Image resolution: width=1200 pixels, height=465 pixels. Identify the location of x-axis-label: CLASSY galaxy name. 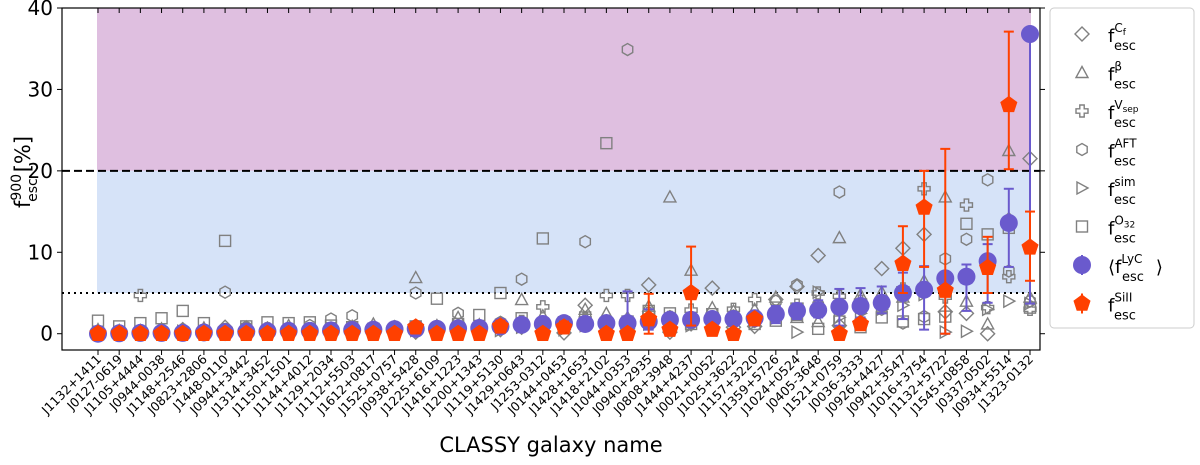
(550, 445).